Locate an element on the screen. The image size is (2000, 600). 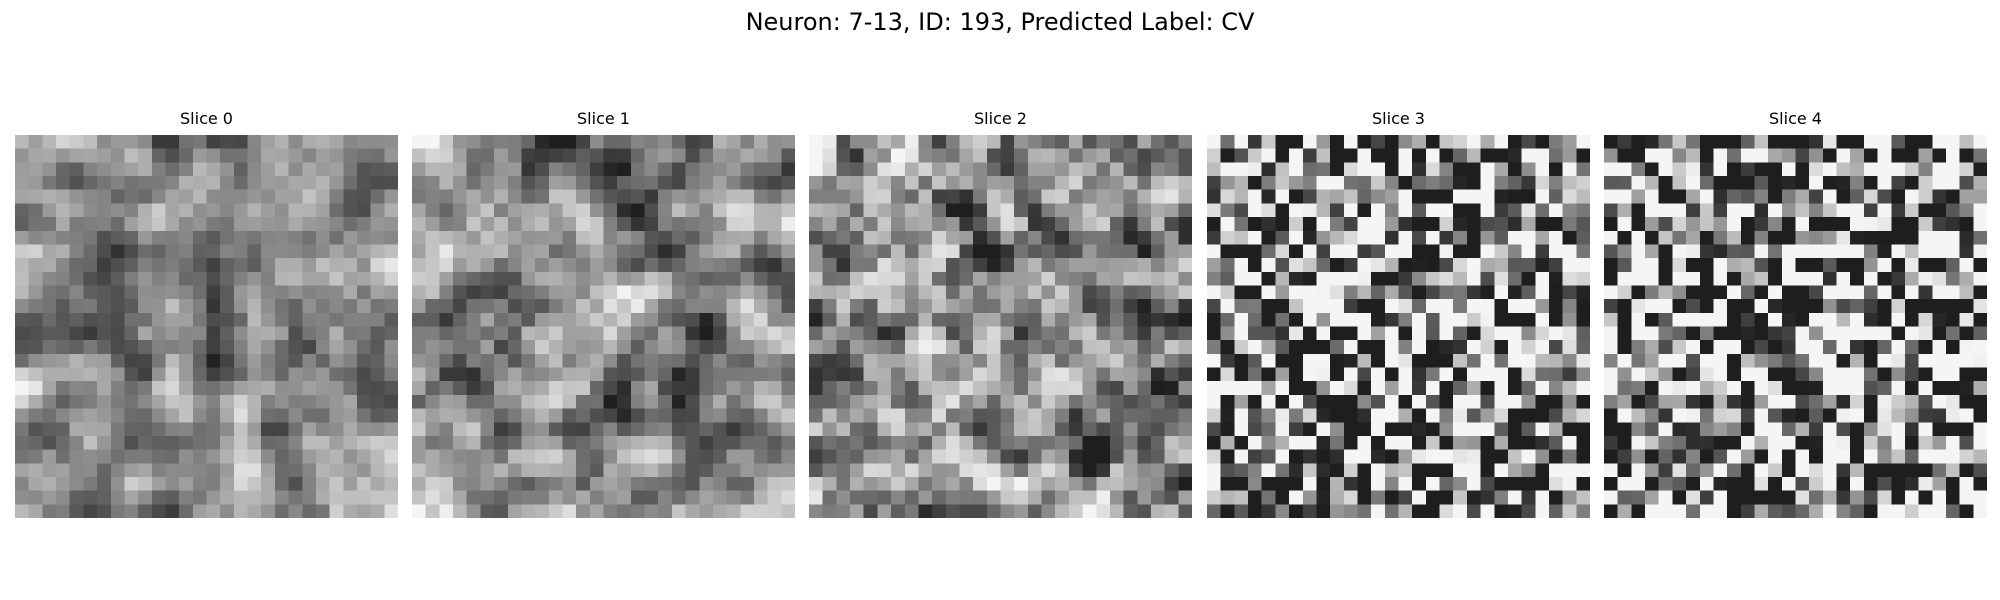
slice-panel: Slice 4 is located at coordinates (1795, 313).